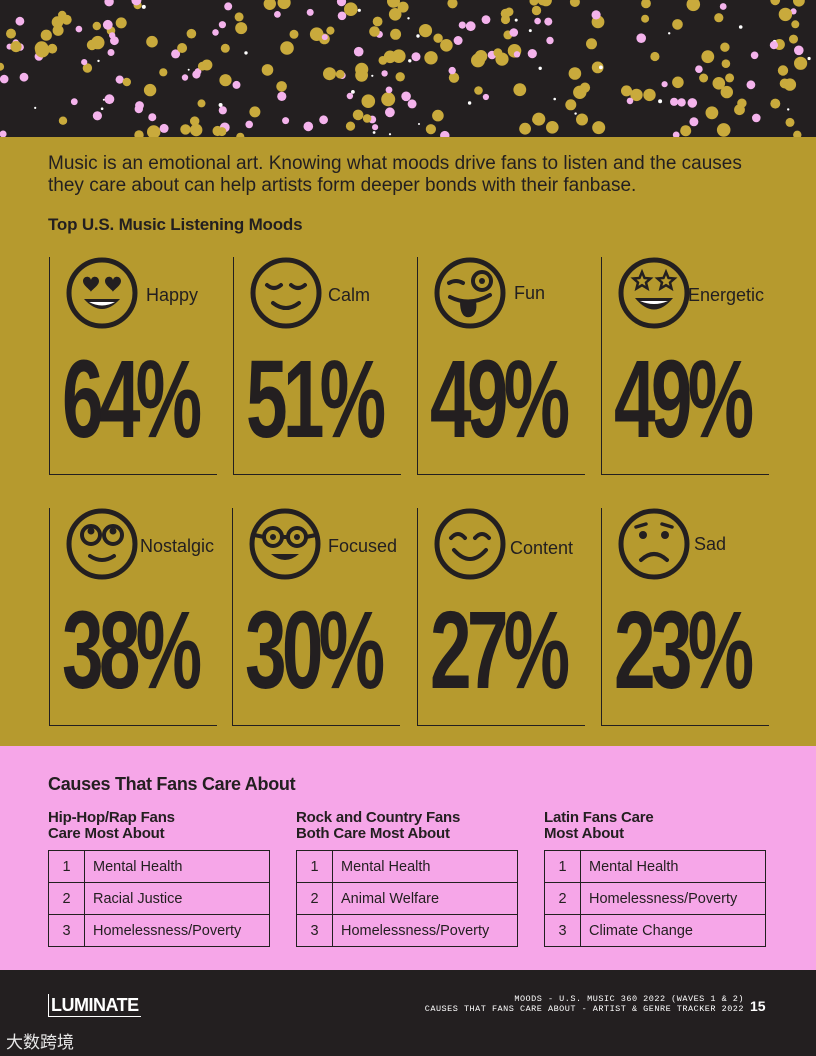 The height and width of the screenshot is (1056, 816). What do you see at coordinates (500, 399) in the screenshot?
I see `mood-percent: 49%` at bounding box center [500, 399].